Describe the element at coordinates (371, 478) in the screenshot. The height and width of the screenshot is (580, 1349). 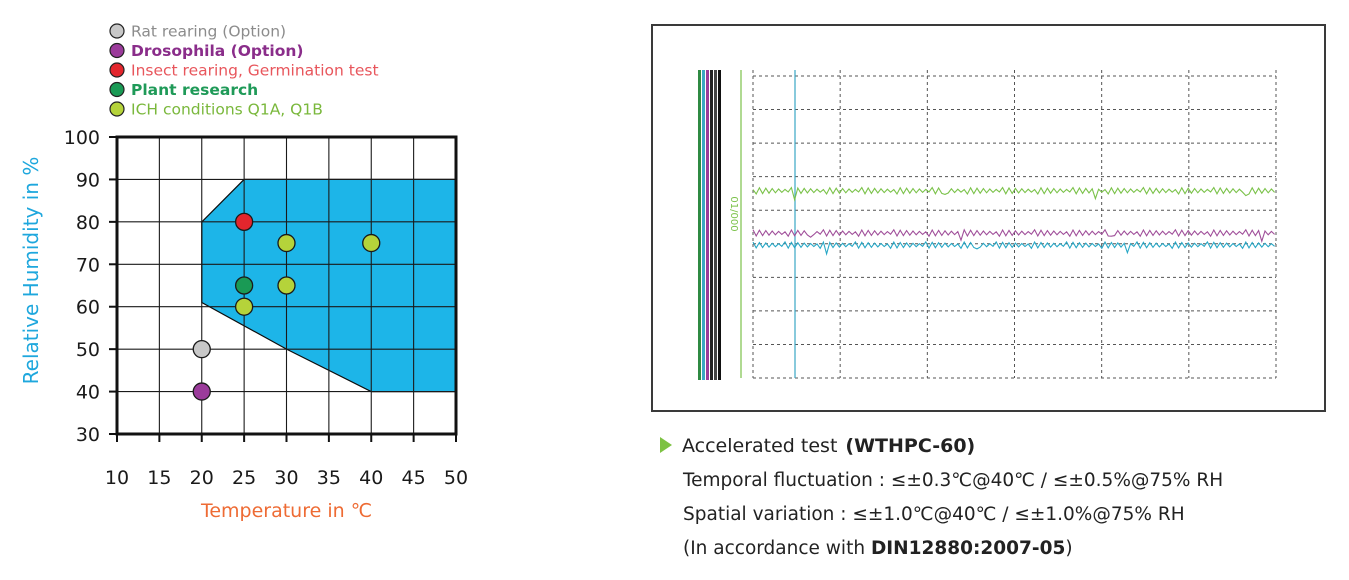
I see `x-tick-label: 40` at that location.